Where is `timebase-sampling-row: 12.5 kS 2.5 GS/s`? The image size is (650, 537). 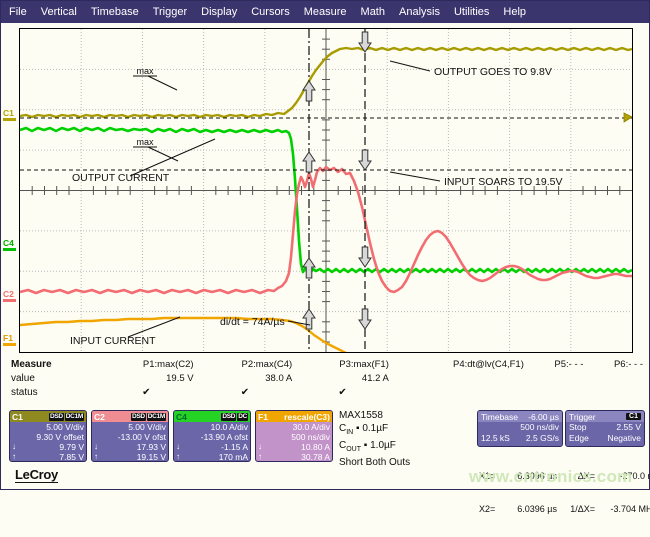 timebase-sampling-row: 12.5 kS 2.5 GS/s is located at coordinates (520, 438).